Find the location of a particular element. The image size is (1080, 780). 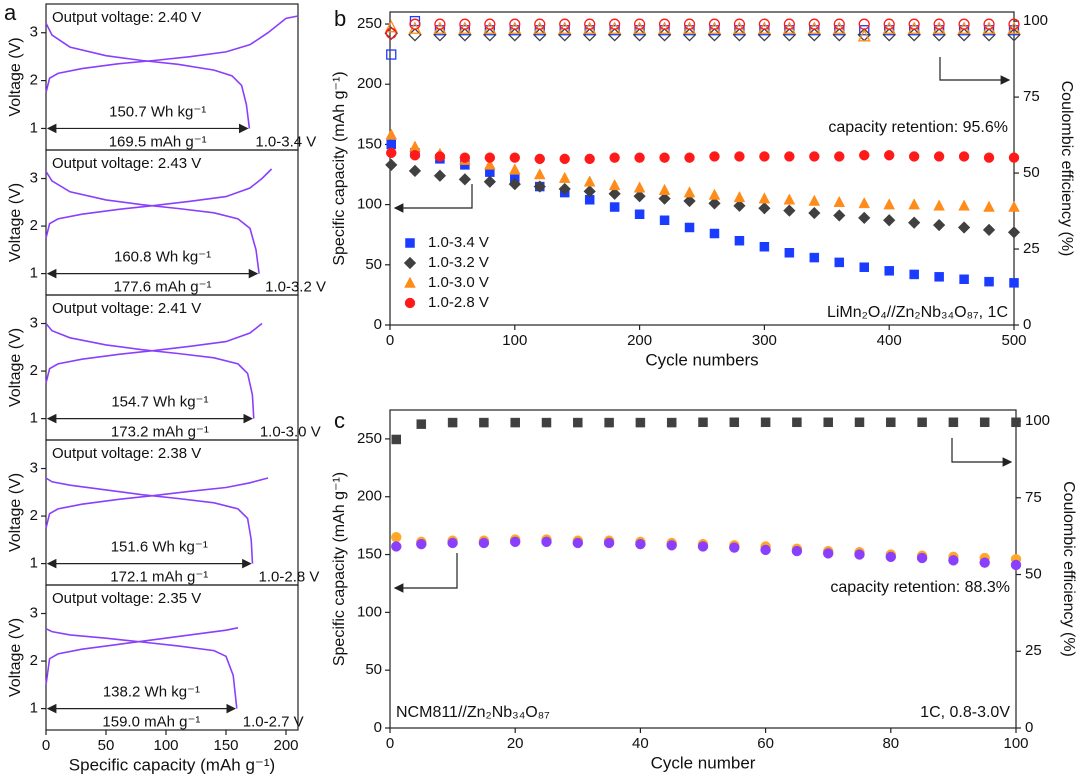

y-tick-label: 2 is located at coordinates (34, 515).